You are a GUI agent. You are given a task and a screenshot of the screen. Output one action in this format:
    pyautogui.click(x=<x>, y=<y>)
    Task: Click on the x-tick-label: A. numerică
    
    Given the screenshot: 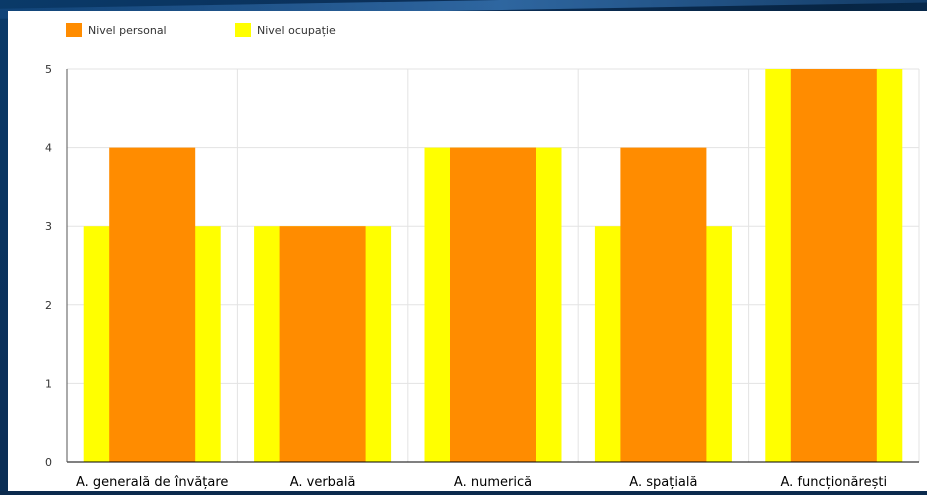 What is the action you would take?
    pyautogui.click(x=493, y=482)
    